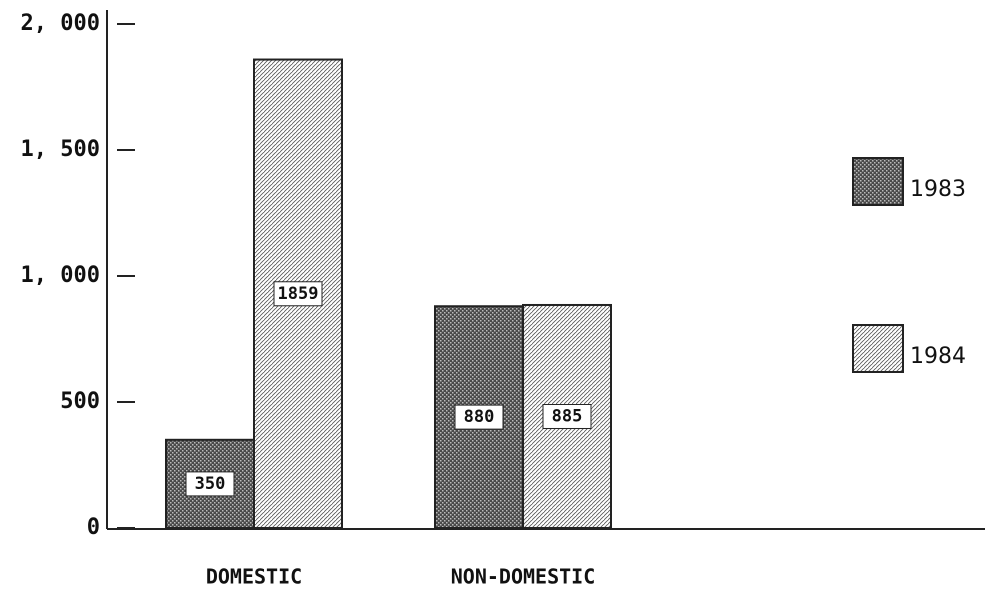  What do you see at coordinates (60, 149) in the screenshot?
I see `y-tick-label: 1, 500` at bounding box center [60, 149].